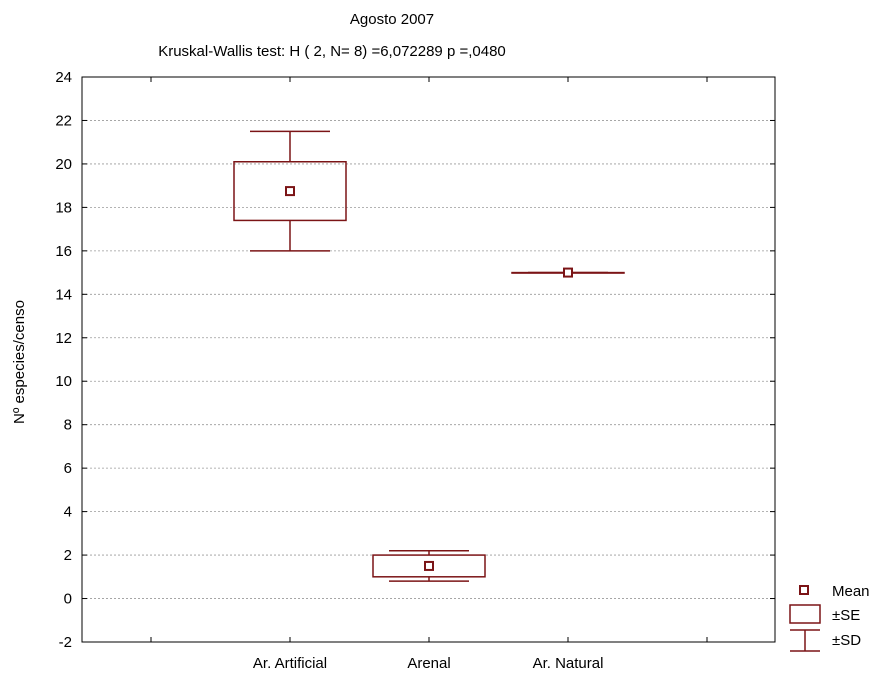 The width and height of the screenshot is (885, 676). What do you see at coordinates (19, 362) in the screenshot?
I see `y-axis-label: Nº especies/censo` at bounding box center [19, 362].